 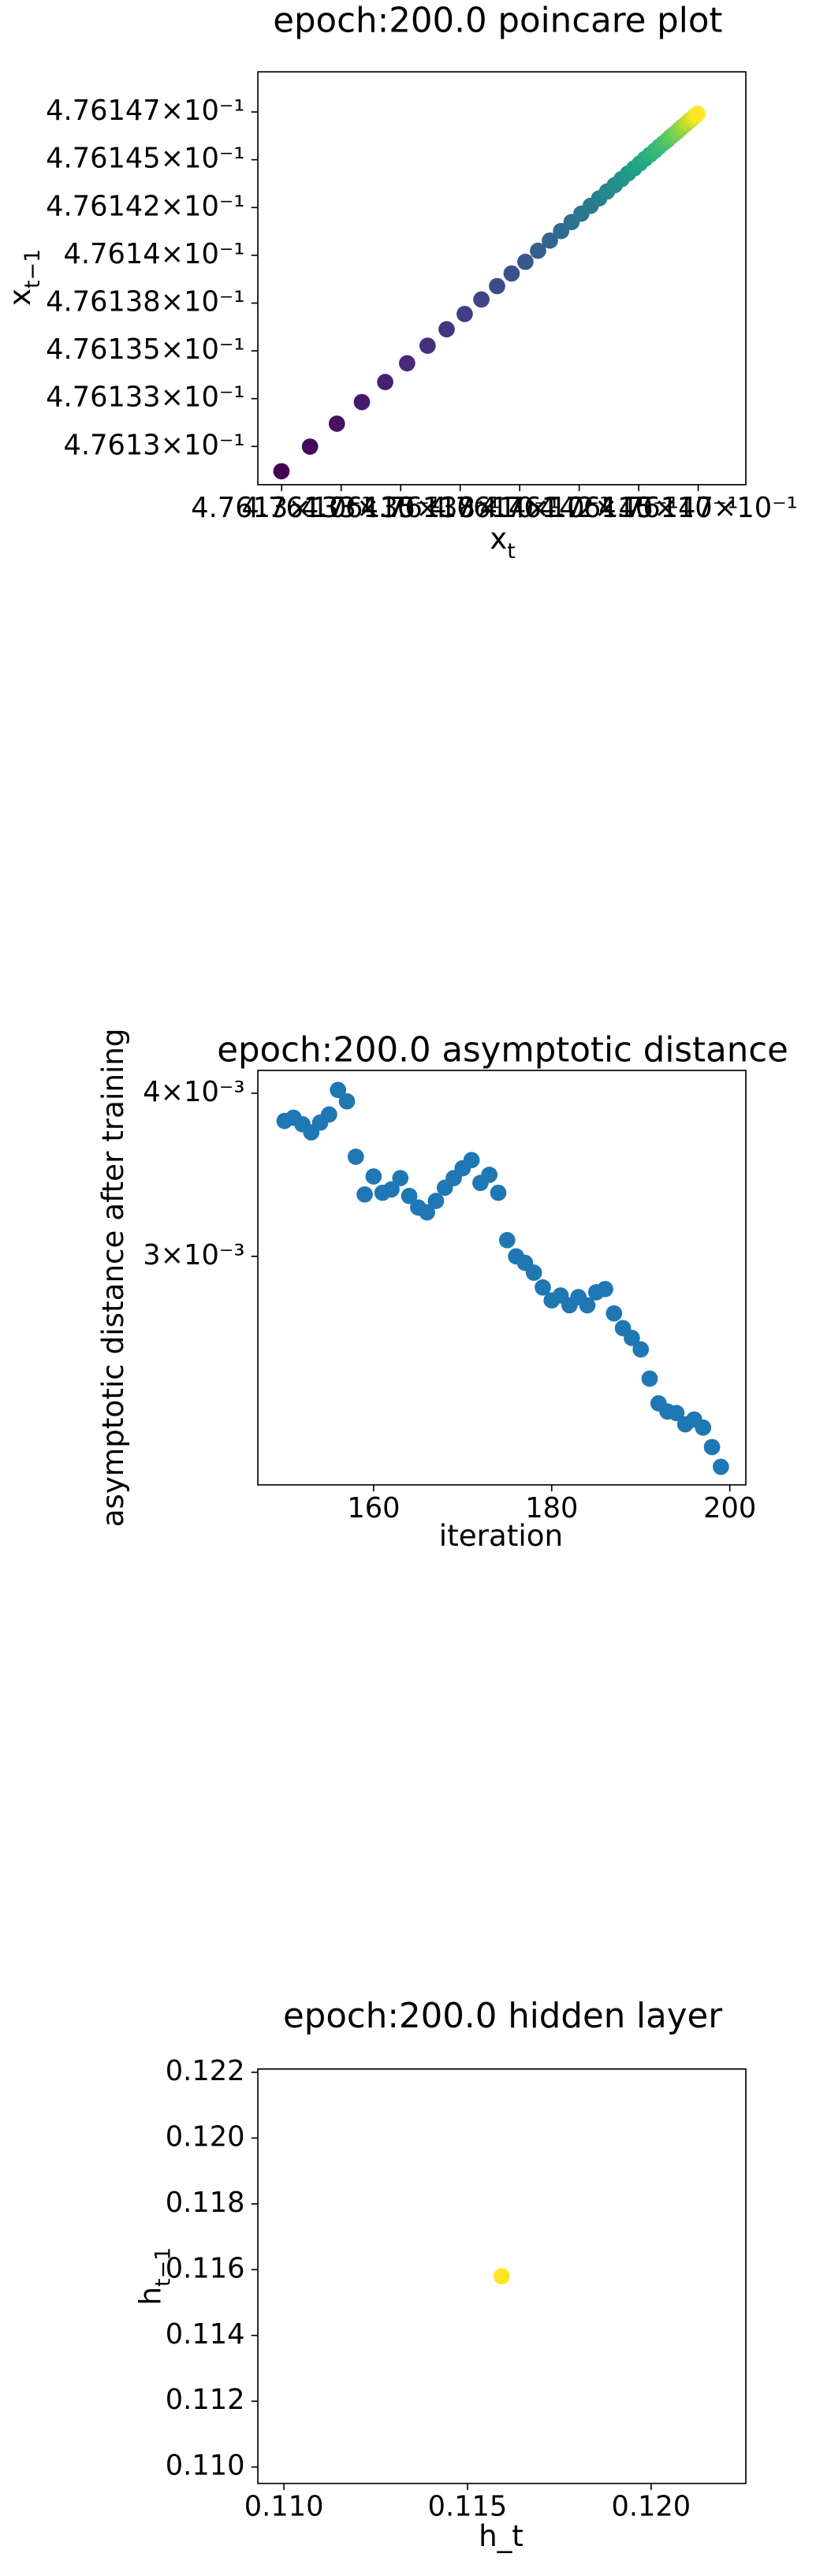 I want to click on label-text: asymptotic distance after training, so click(x=112, y=1277).